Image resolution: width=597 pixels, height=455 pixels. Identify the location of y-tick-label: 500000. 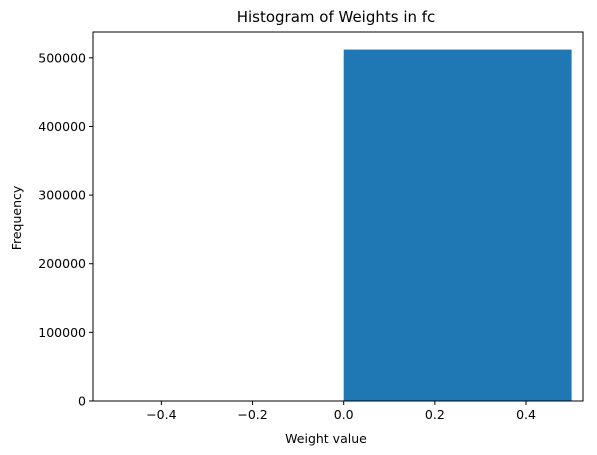
(62, 57).